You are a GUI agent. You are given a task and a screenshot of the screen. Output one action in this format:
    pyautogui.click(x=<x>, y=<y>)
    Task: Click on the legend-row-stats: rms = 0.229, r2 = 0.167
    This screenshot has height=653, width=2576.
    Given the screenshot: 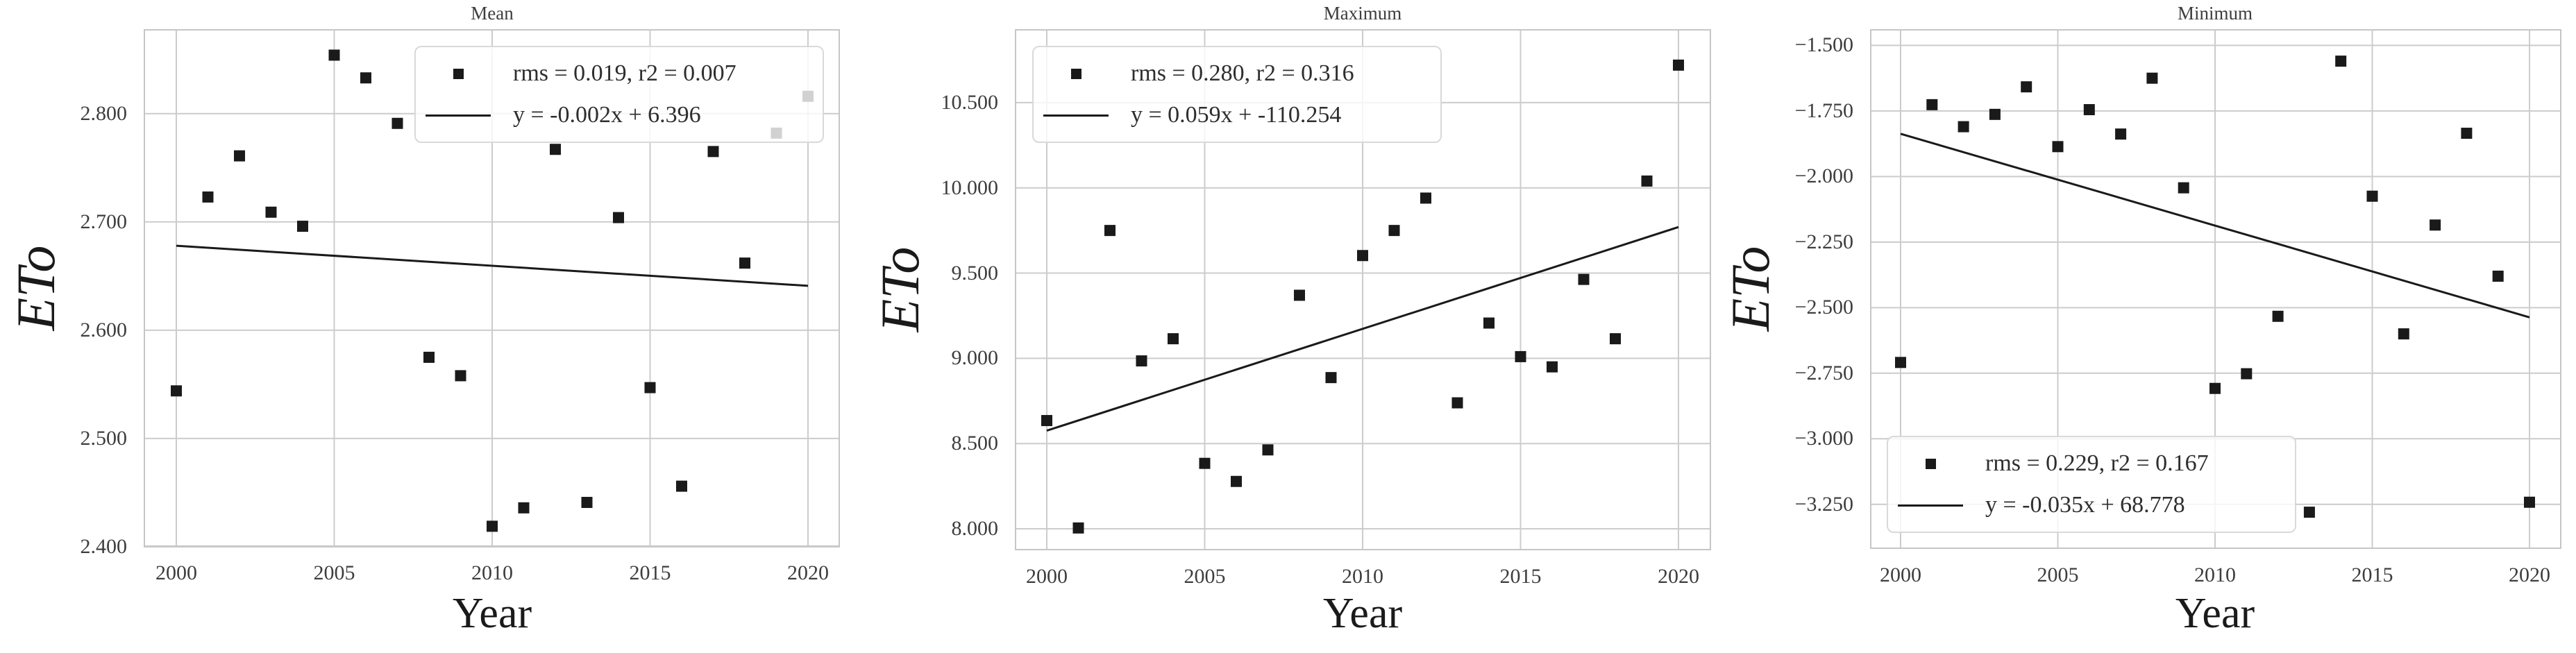 What is the action you would take?
    pyautogui.click(x=2091, y=463)
    